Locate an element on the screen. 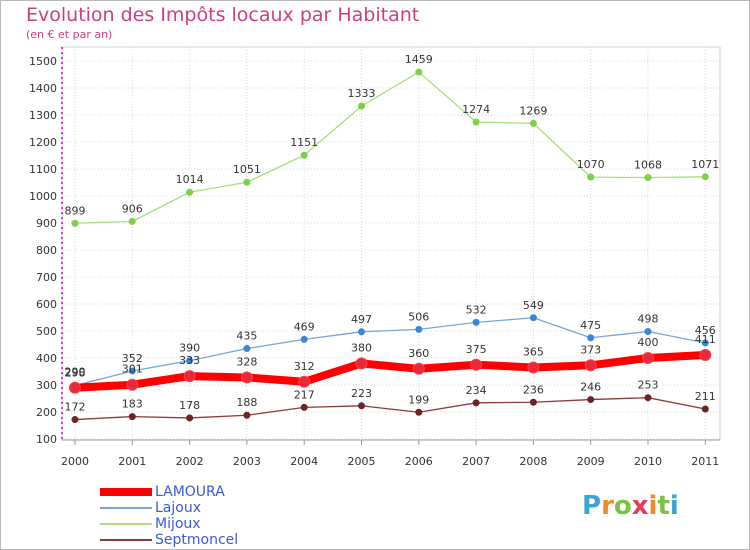 Image resolution: width=750 pixels, height=550 pixels. data-label-septmoncel: 223 is located at coordinates (361, 393).